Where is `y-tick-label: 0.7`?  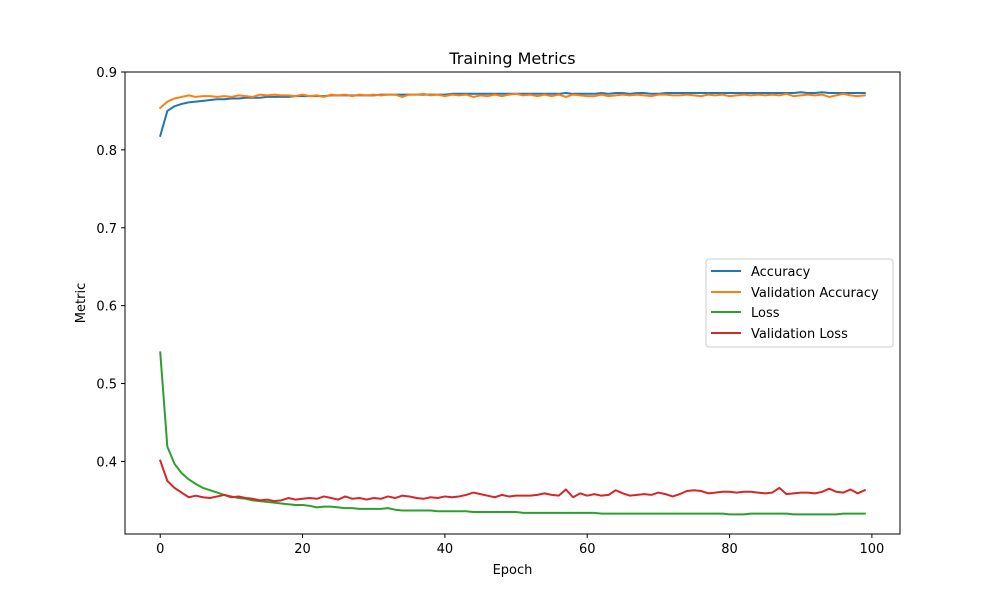
y-tick-label: 0.7 is located at coordinates (106, 229).